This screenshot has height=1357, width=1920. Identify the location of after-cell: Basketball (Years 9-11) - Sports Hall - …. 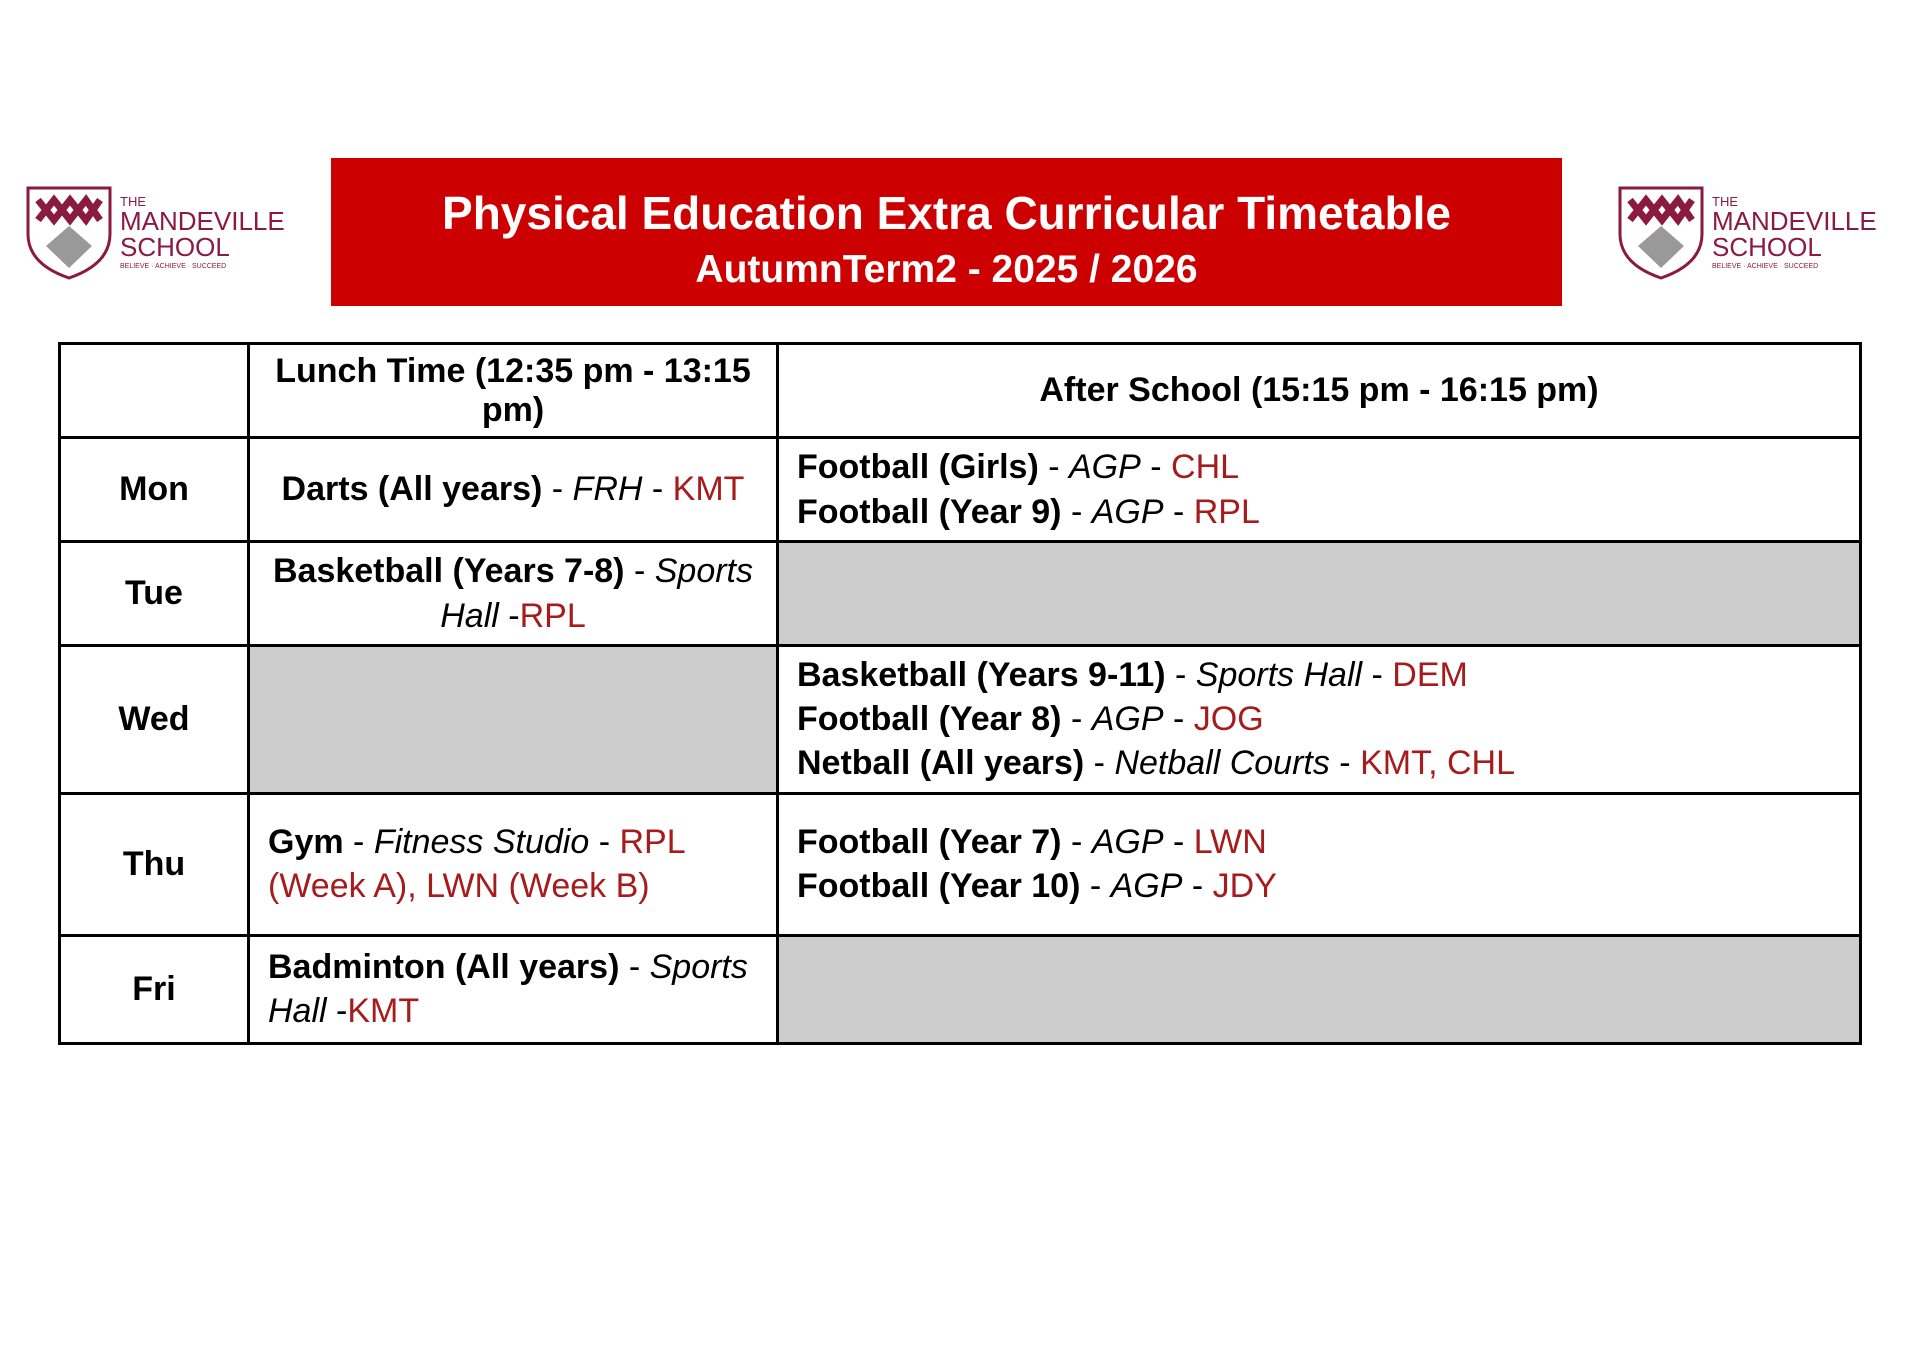
(1319, 719).